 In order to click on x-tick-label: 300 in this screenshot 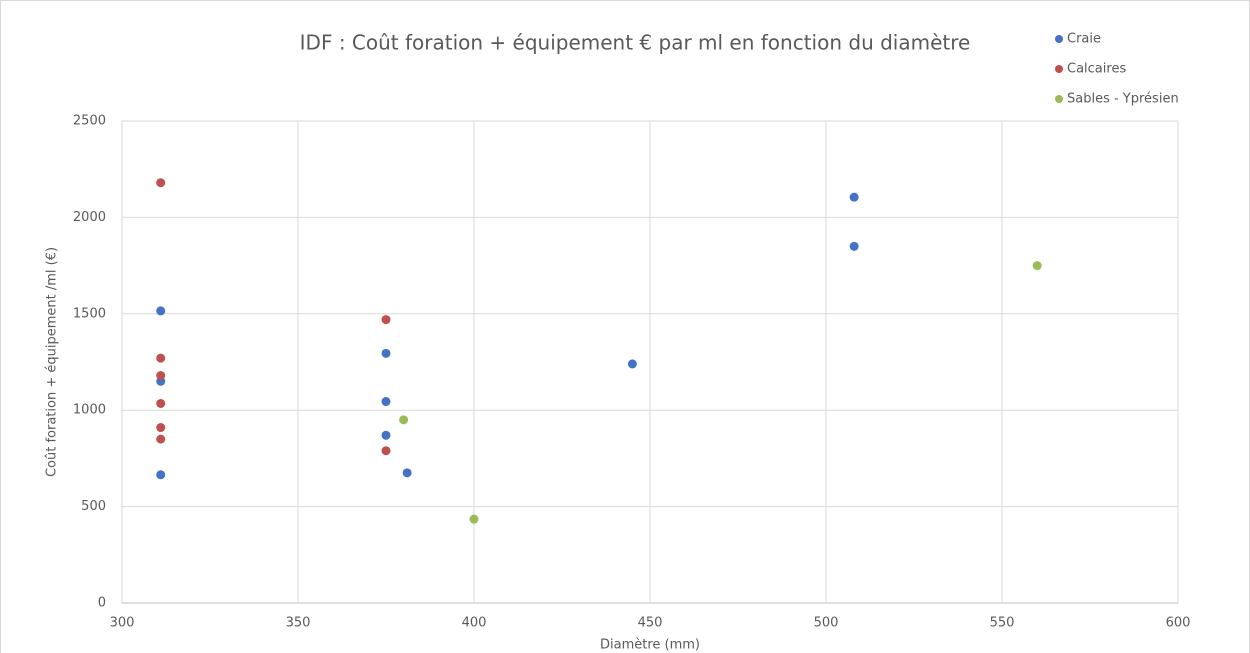, I will do `click(122, 623)`.